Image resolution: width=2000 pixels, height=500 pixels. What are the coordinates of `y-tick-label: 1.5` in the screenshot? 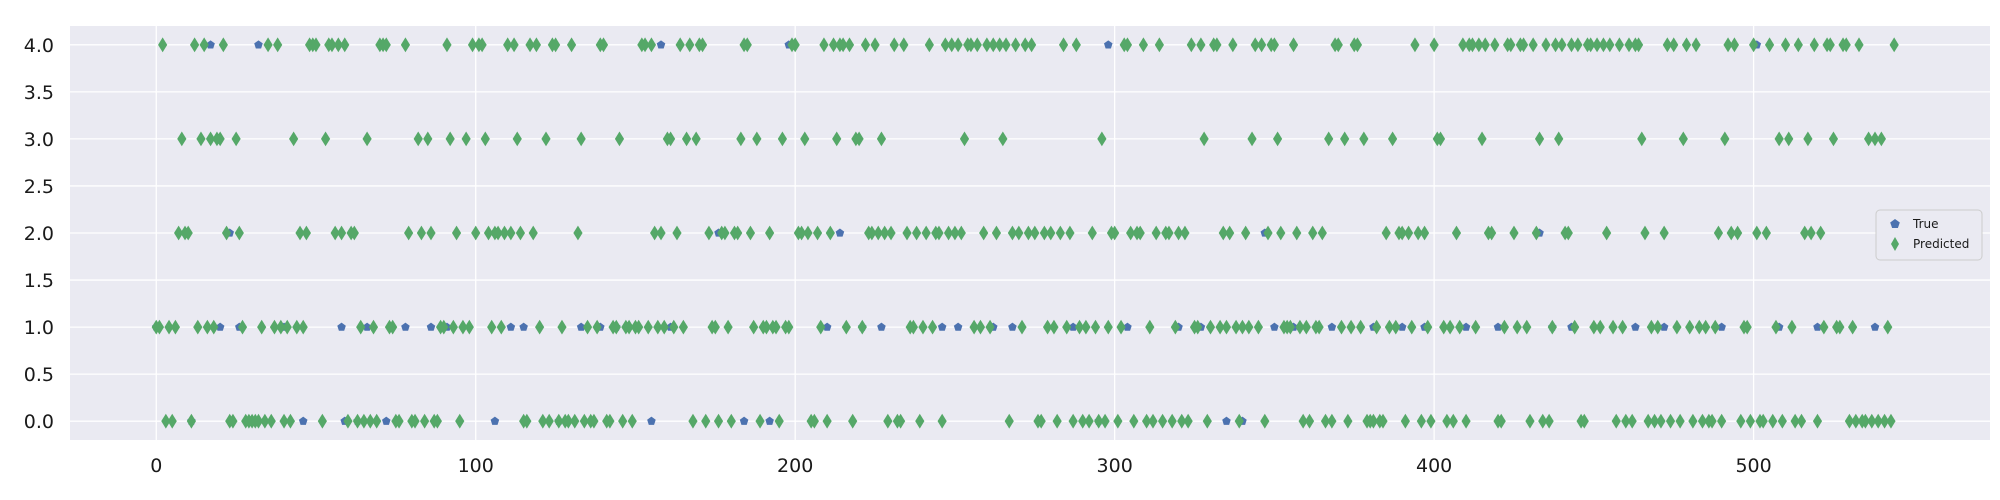 It's located at (39, 281).